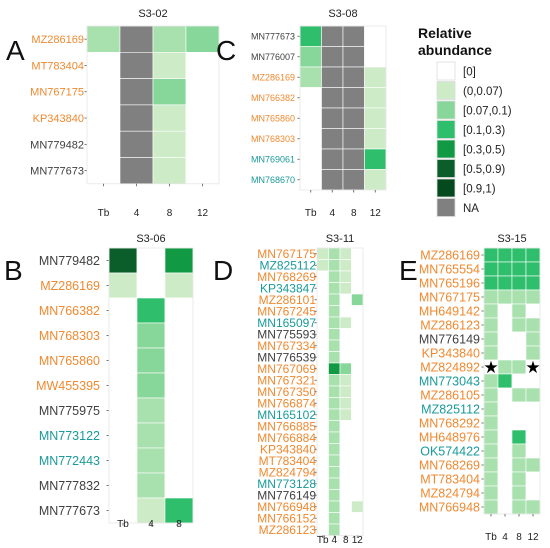  What do you see at coordinates (69, 486) in the screenshot?
I see `row-label: MN777832` at bounding box center [69, 486].